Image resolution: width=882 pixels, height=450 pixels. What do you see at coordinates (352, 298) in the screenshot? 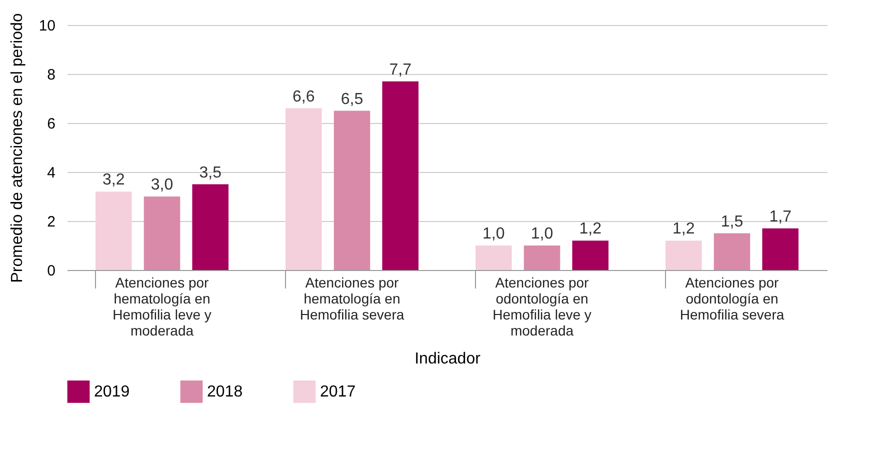
I see `x-tick-label: Atenciones por hematología en Hemofilia severa` at bounding box center [352, 298].